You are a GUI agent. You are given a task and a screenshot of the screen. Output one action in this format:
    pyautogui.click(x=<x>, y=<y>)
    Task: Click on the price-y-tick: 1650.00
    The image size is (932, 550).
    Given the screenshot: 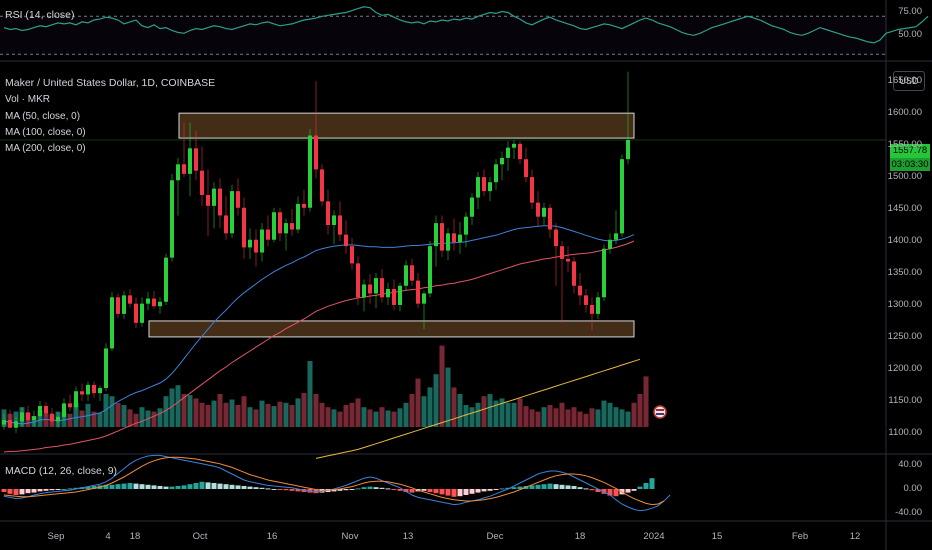 What is the action you would take?
    pyautogui.click(x=904, y=81)
    